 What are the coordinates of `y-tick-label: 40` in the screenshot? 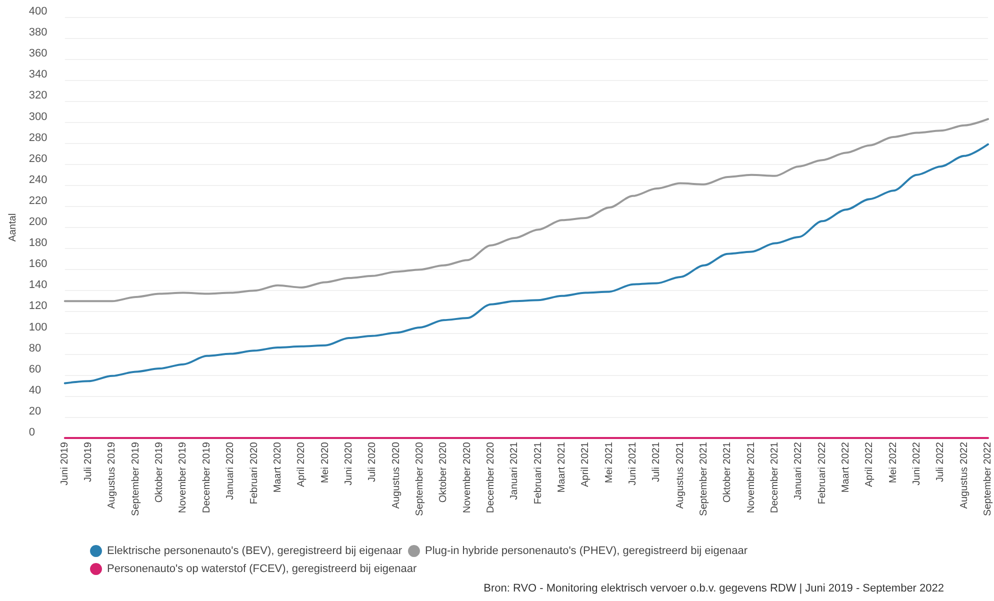 It's located at (35, 390).